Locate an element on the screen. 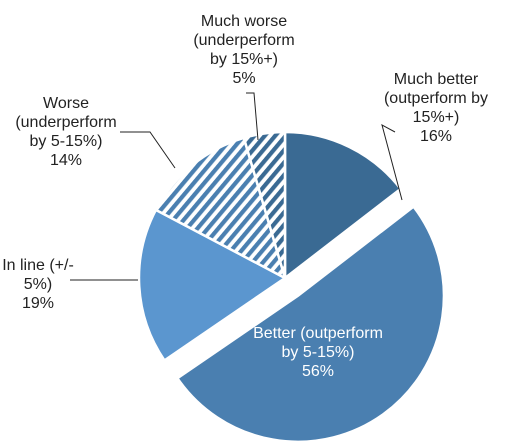 The width and height of the screenshot is (516, 446). slice-label-line: Much worse is located at coordinates (244, 21).